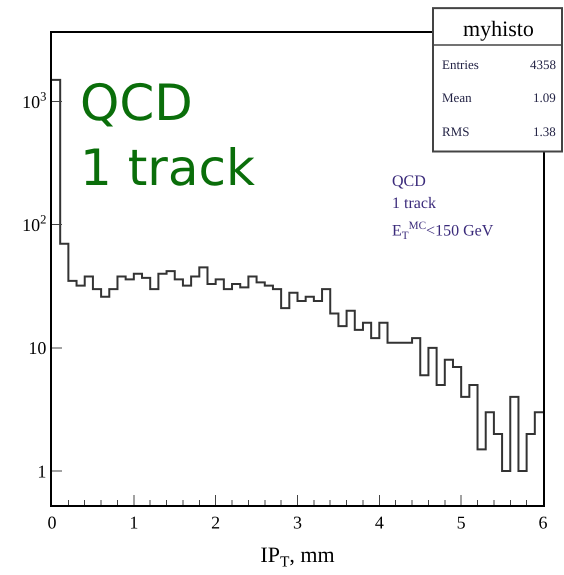 Image resolution: width=564 pixels, height=575 pixels. Describe the element at coordinates (543, 64) in the screenshot. I see `annotation: 4358` at that location.